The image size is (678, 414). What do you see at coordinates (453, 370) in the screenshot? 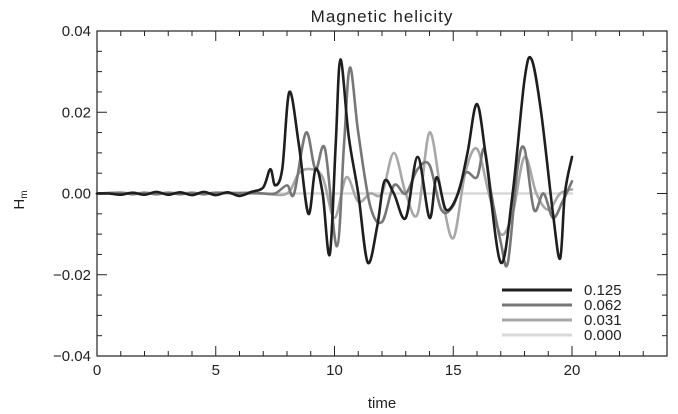
I see `x-tick-label: 15` at bounding box center [453, 370].